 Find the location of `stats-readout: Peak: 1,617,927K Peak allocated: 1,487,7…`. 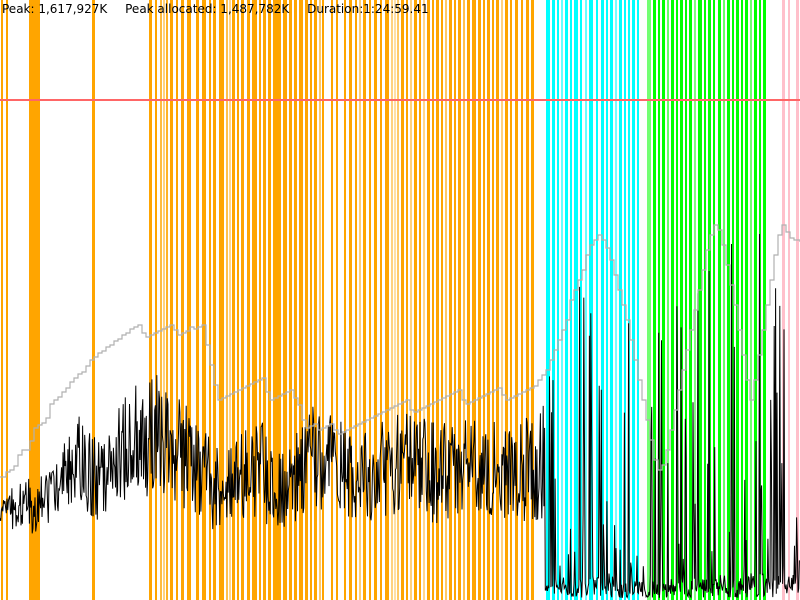

stats-readout: Peak: 1,617,927K Peak allocated: 1,487,7… is located at coordinates (214, 9).